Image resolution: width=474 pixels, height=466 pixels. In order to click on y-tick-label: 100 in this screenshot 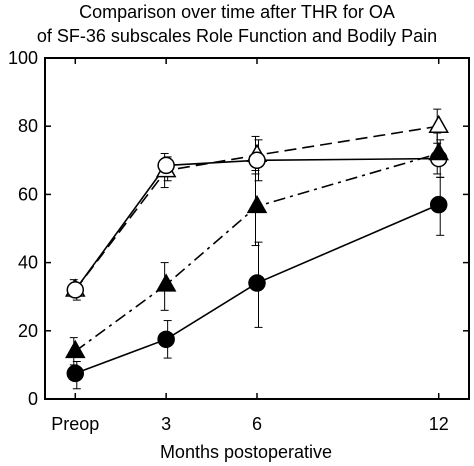, I will do `click(23, 58)`.